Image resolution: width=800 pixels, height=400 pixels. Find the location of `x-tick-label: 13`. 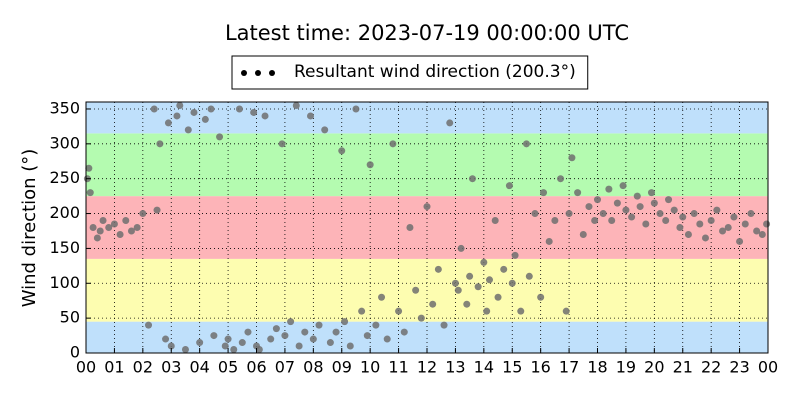

x-tick-label: 13 is located at coordinates (455, 367).